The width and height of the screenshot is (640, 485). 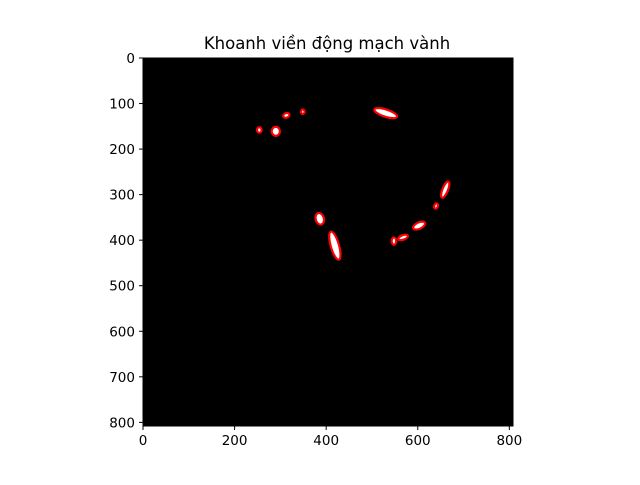 I want to click on x-tick-label: 800, so click(x=509, y=441).